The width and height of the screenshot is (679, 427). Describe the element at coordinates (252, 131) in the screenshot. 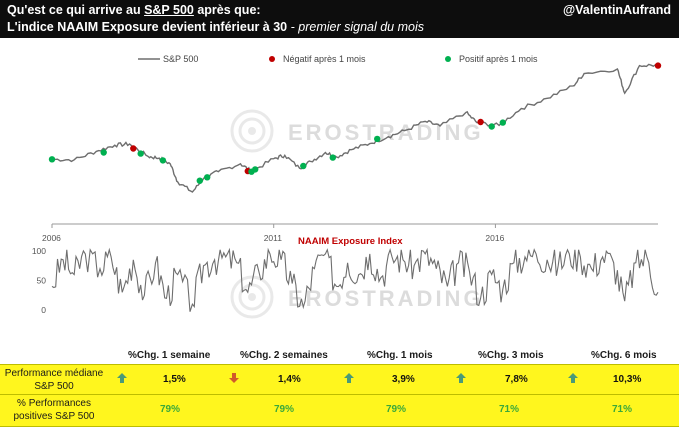

I see `watermark-logo-top` at that location.